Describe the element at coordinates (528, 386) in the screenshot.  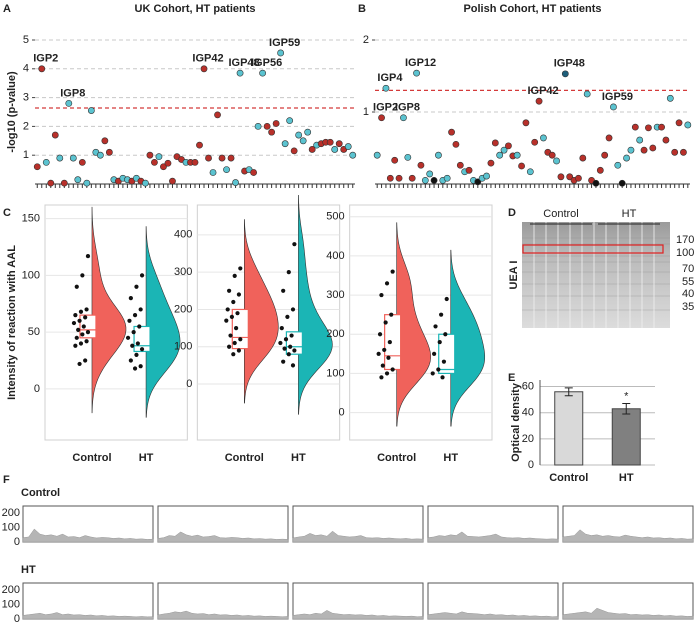
I see `y-tick-label: 60` at that location.